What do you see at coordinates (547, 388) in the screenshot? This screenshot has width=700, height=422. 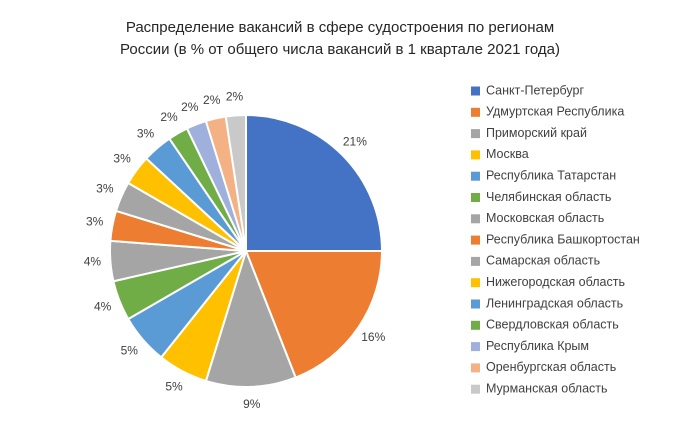 I see `legend-label: Мурманская область` at bounding box center [547, 388].